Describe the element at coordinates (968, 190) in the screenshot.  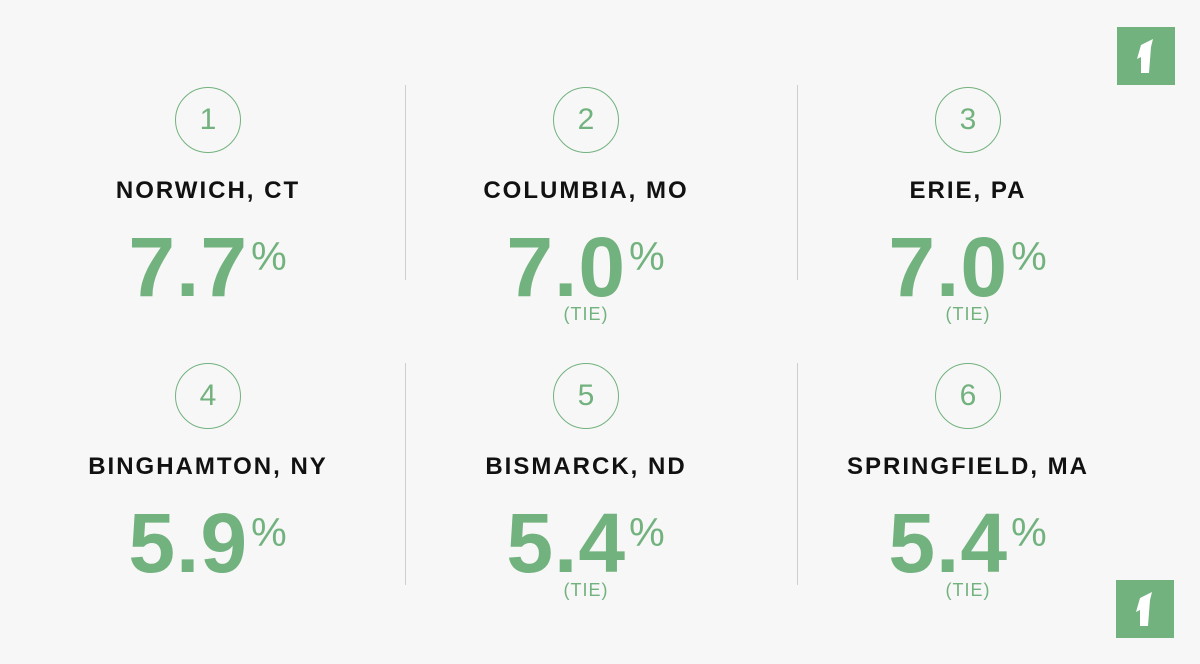
I see `city-name: ERIE, PA` at that location.